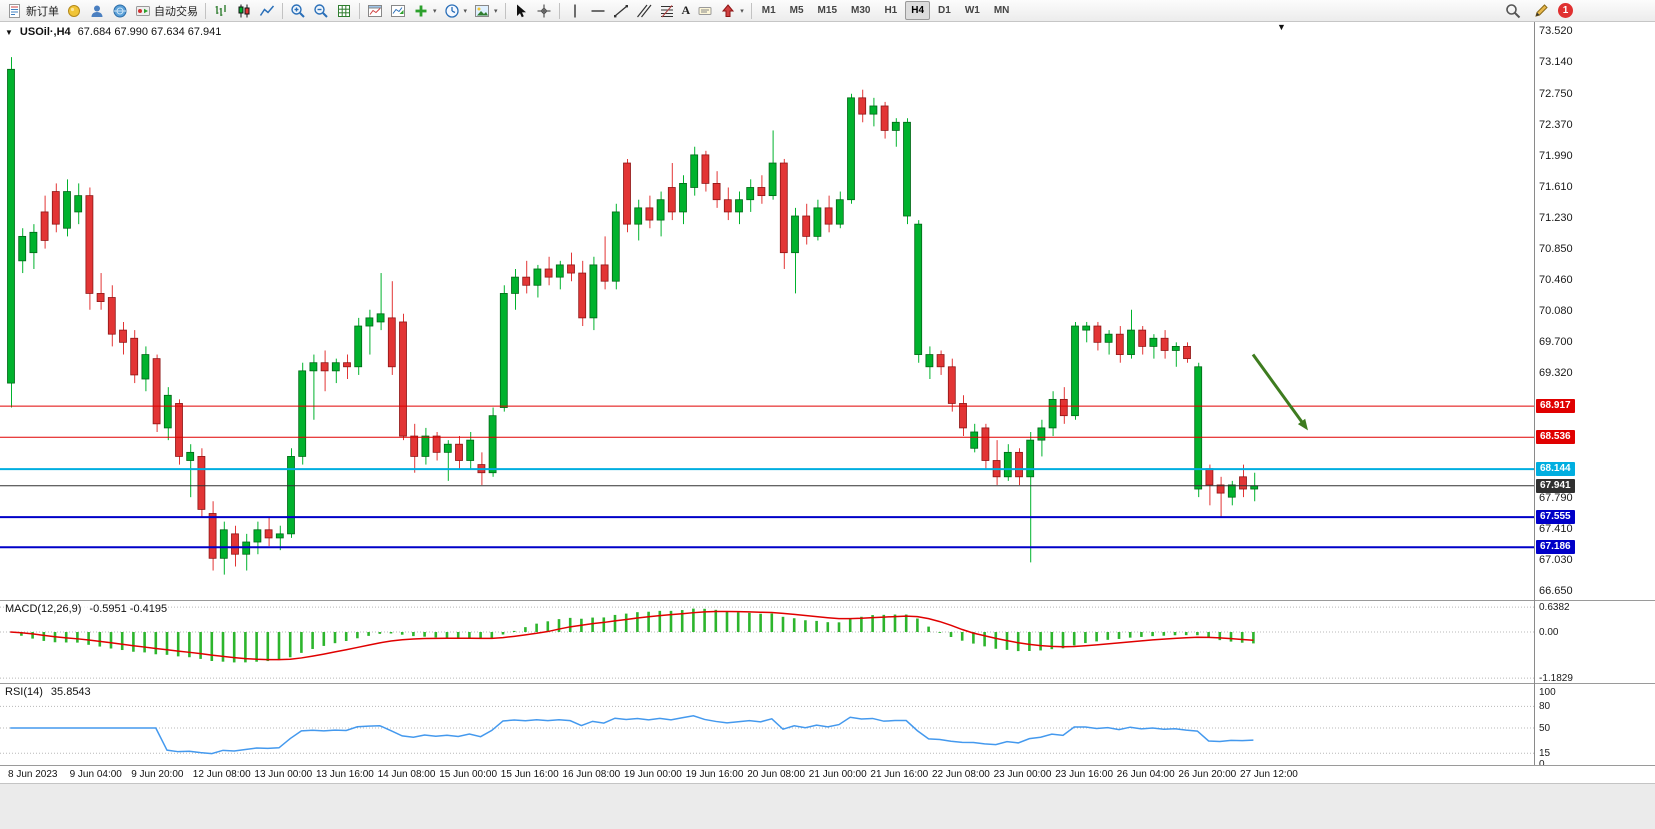 The image size is (1655, 829). I want to click on bar-chart-icon, so click(220, 10).